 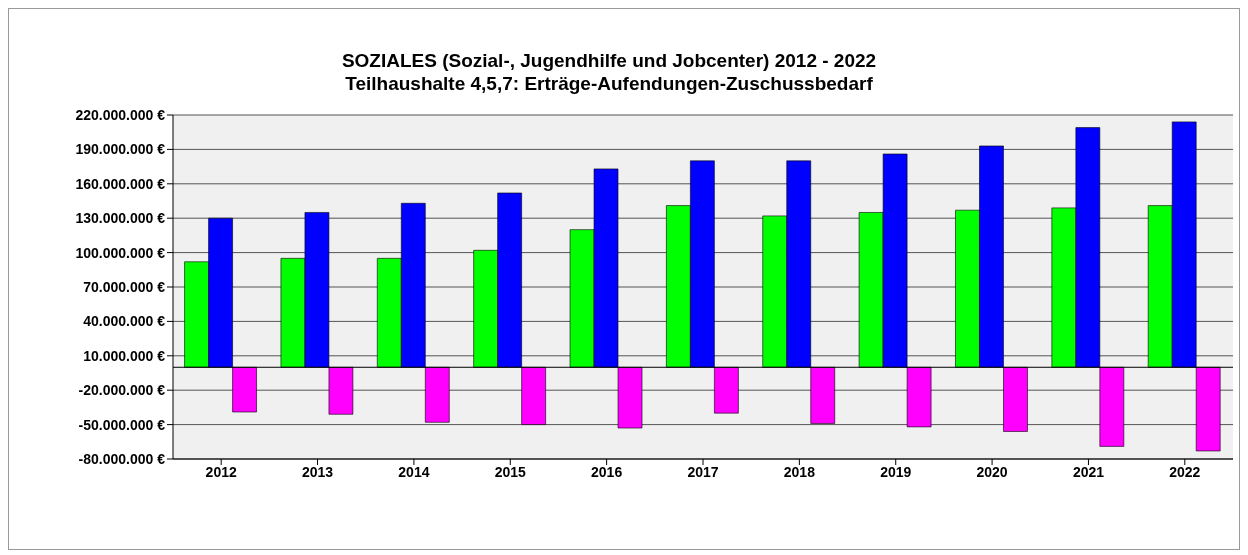 I want to click on y-tick-label: 220.000.000 €, so click(x=120, y=114).